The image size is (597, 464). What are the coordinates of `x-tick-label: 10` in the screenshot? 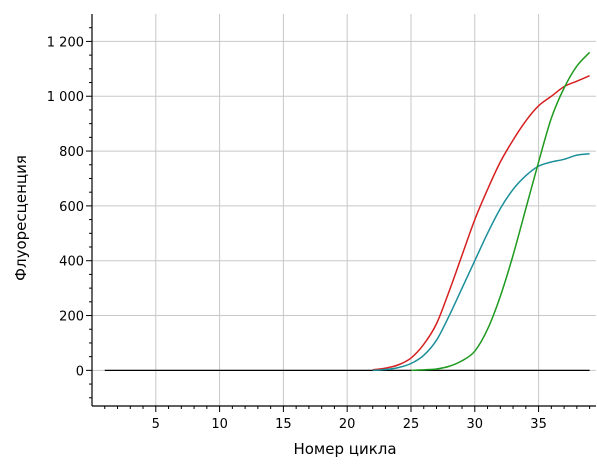 It's located at (219, 424).